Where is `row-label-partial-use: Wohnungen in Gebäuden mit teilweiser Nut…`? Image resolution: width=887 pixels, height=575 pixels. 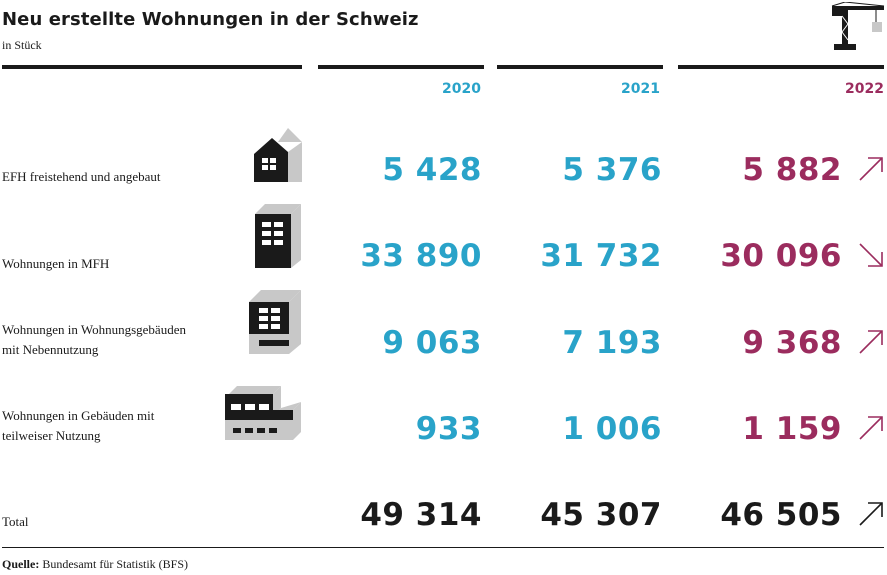
row-label-partial-use: Wohnungen in Gebäuden mit teilweiser Nut… is located at coordinates (78, 425).